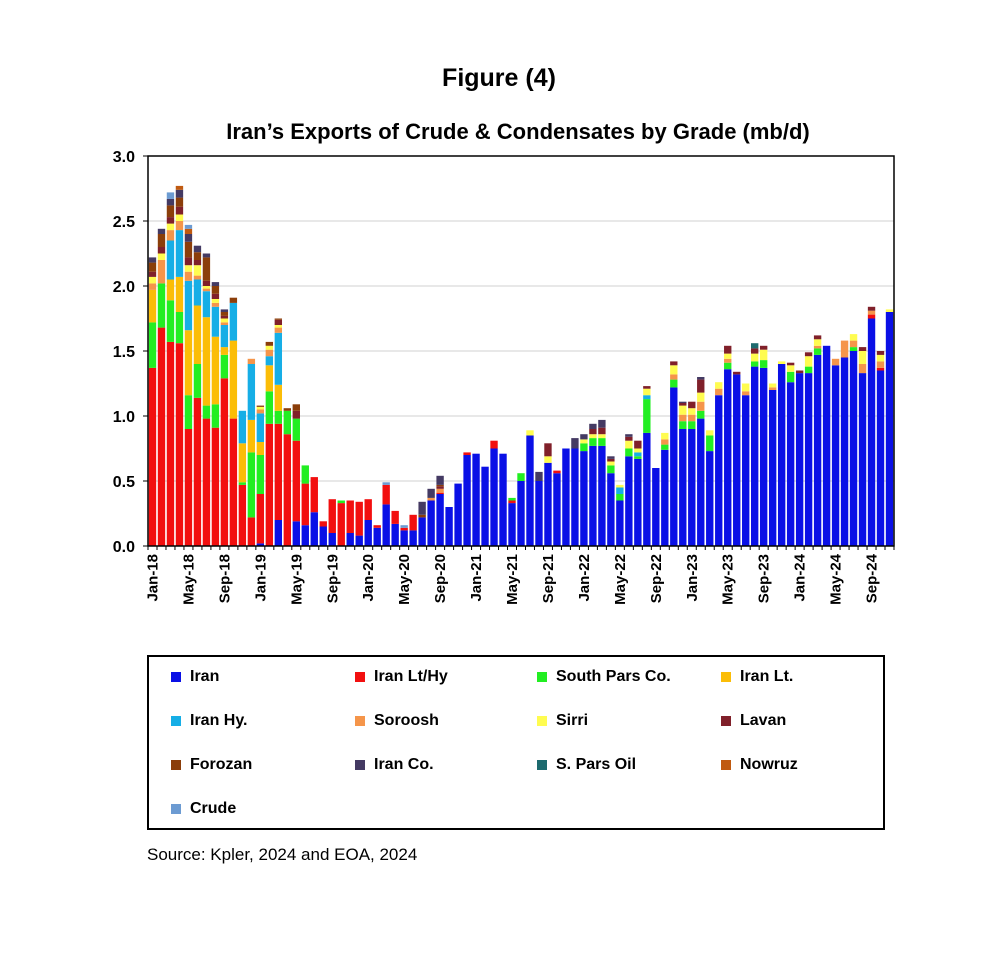  What do you see at coordinates (800, 577) in the screenshot?
I see `x-tick-label: Jan-24` at bounding box center [800, 577].